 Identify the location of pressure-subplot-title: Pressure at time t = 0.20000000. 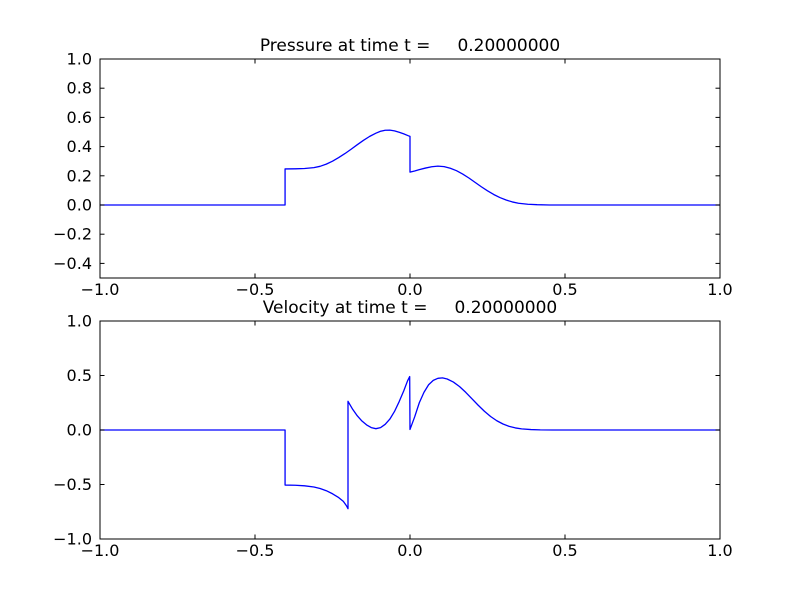
(410, 46).